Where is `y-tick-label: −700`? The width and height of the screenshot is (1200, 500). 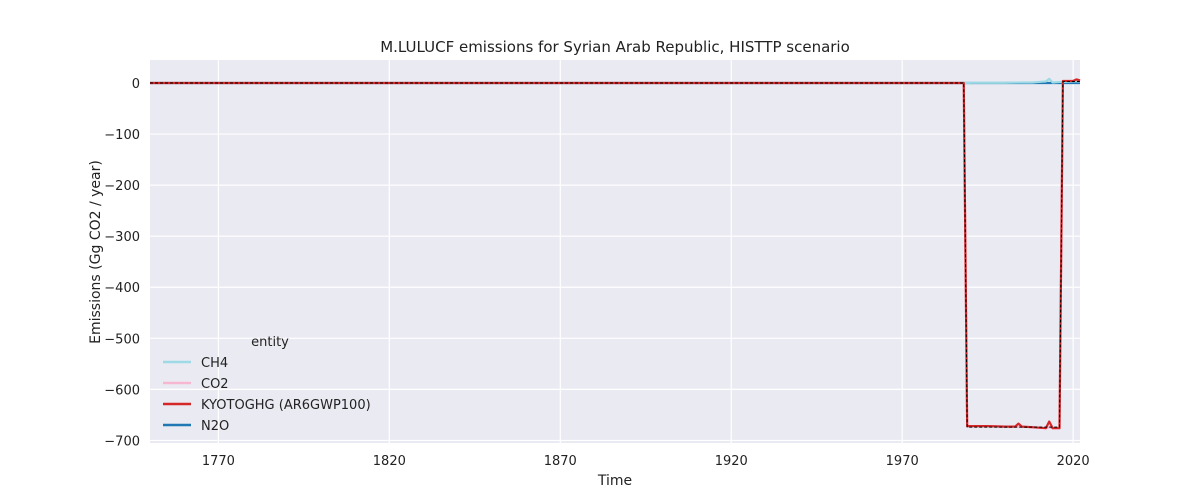
y-tick-label: −700 is located at coordinates (122, 441).